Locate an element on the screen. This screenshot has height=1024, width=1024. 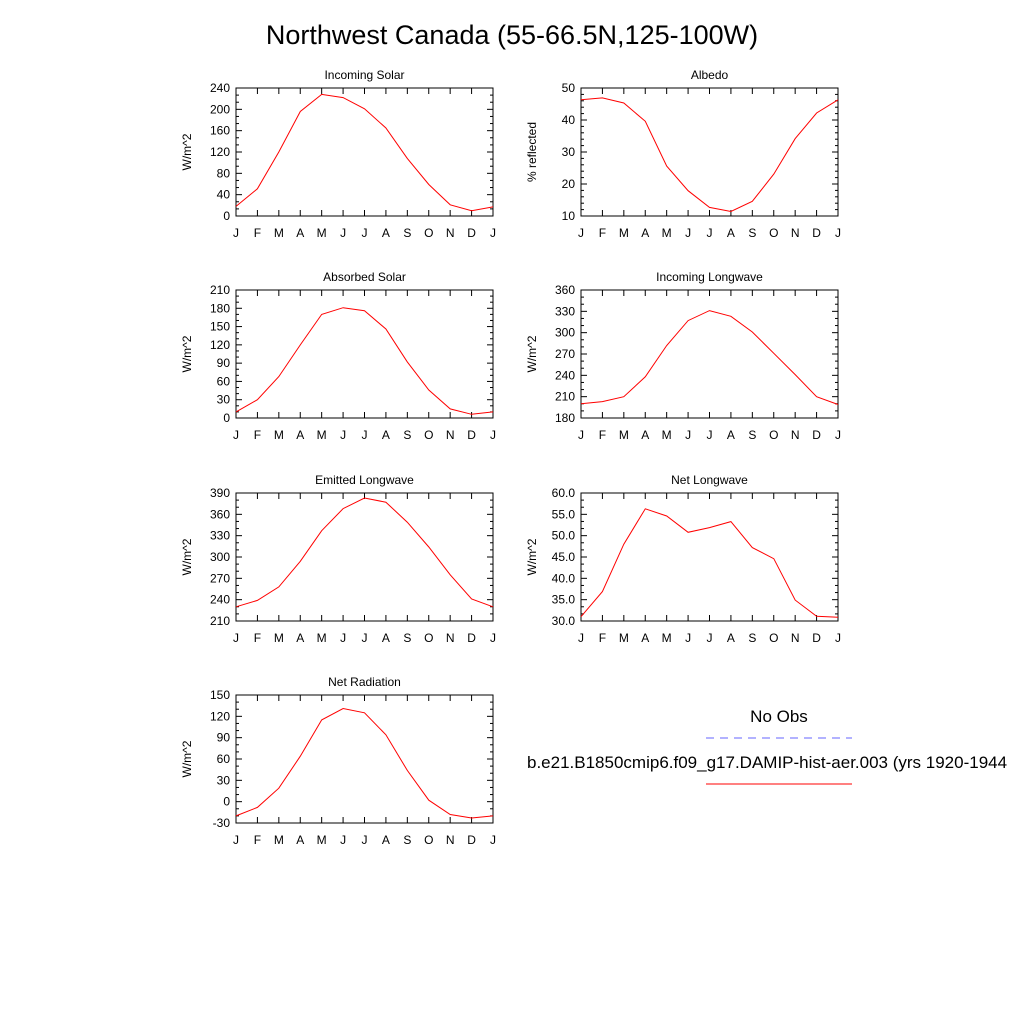
y-tick-label: 360 is located at coordinates (565, 290).